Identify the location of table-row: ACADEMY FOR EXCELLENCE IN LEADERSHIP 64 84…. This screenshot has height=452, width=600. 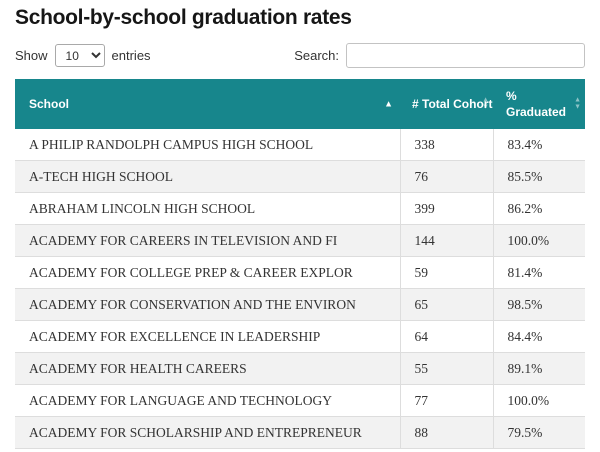
(300, 336).